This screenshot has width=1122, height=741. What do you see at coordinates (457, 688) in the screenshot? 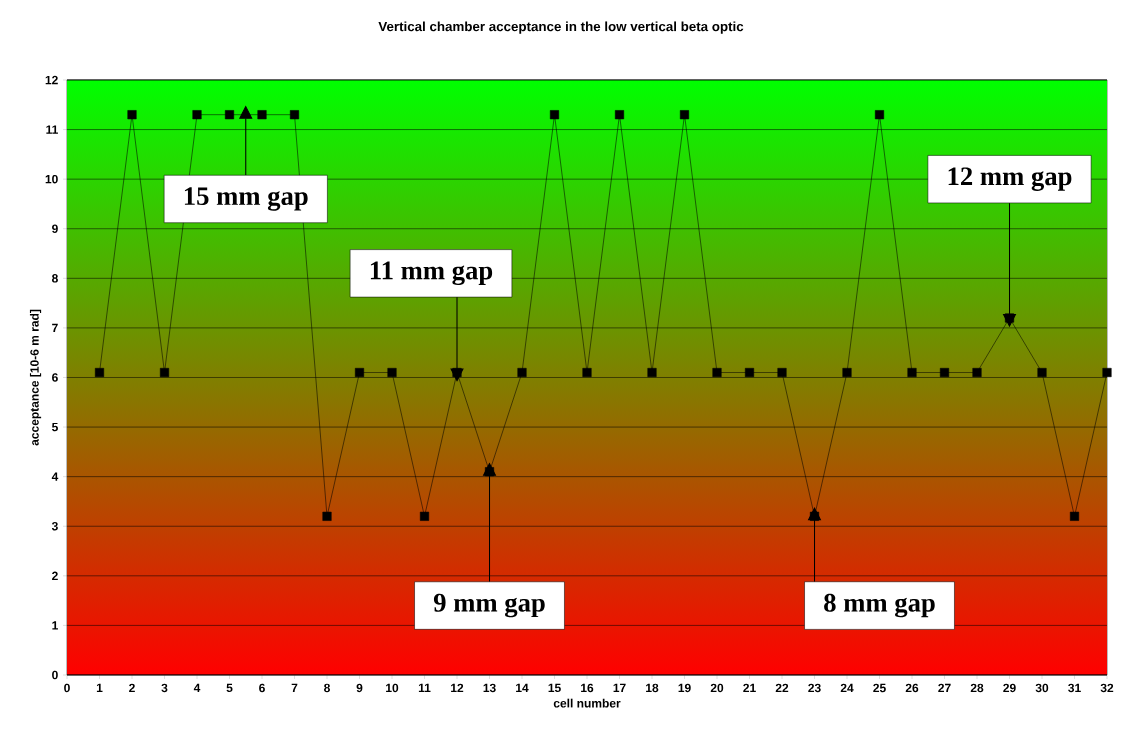
I see `x-tick-label: 12` at bounding box center [457, 688].